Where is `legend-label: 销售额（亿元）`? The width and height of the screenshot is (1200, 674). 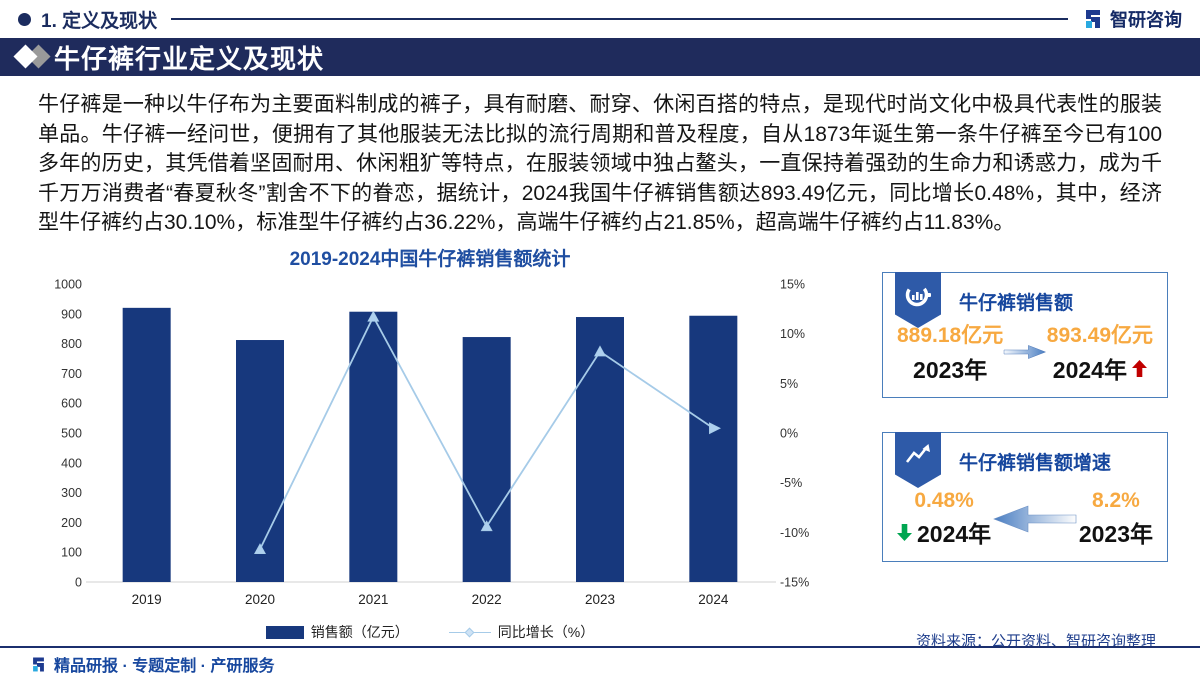
legend-label: 销售额（亿元） is located at coordinates (359, 632).